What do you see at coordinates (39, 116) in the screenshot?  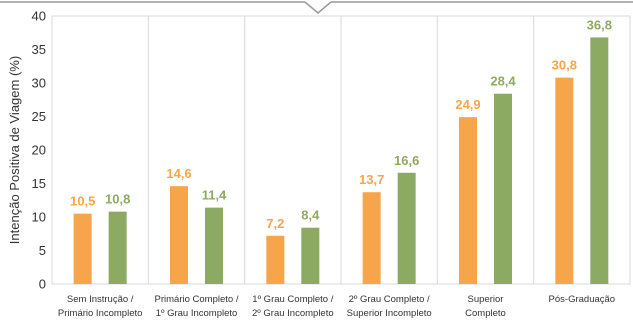 I see `y-tick-label: 25` at bounding box center [39, 116].